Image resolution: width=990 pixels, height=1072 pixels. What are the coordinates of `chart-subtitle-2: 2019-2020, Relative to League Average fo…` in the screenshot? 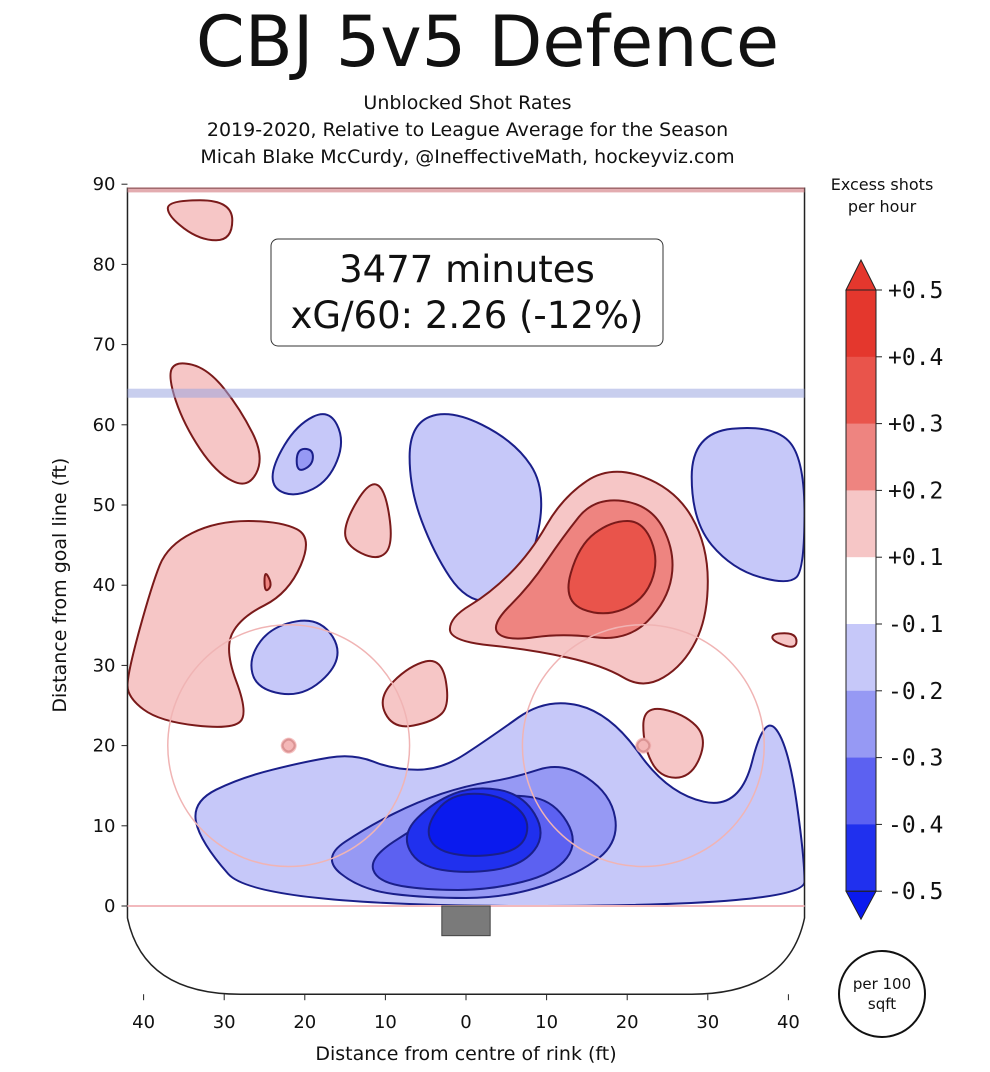 It's located at (467, 130).